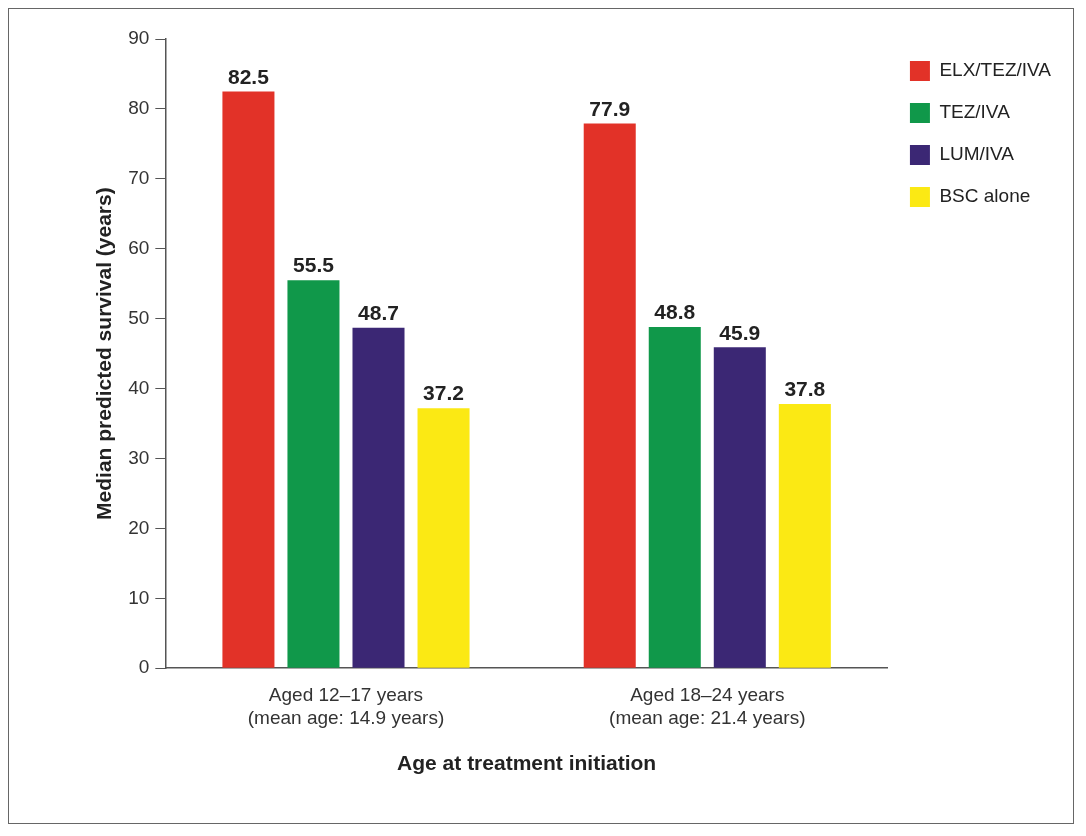 This screenshot has width=1086, height=836. Describe the element at coordinates (104, 353) in the screenshot. I see `y-axis-title: Median predicted survival (years)` at that location.